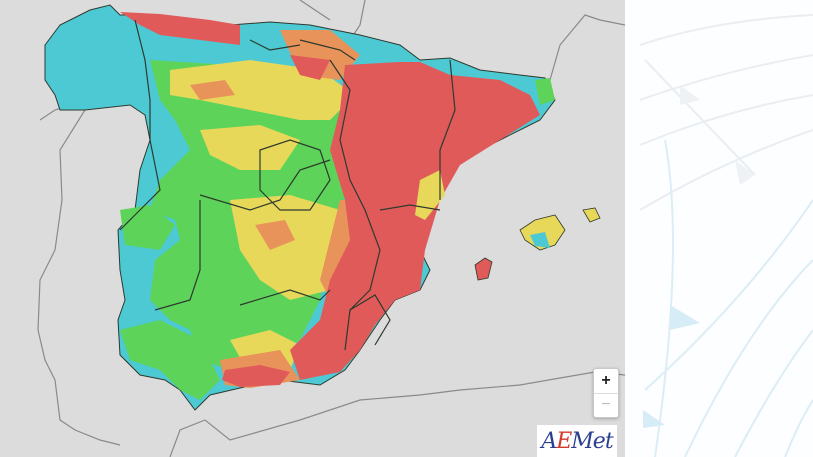 The width and height of the screenshot is (813, 457). I want to click on logo-letter-a: A, so click(549, 441).